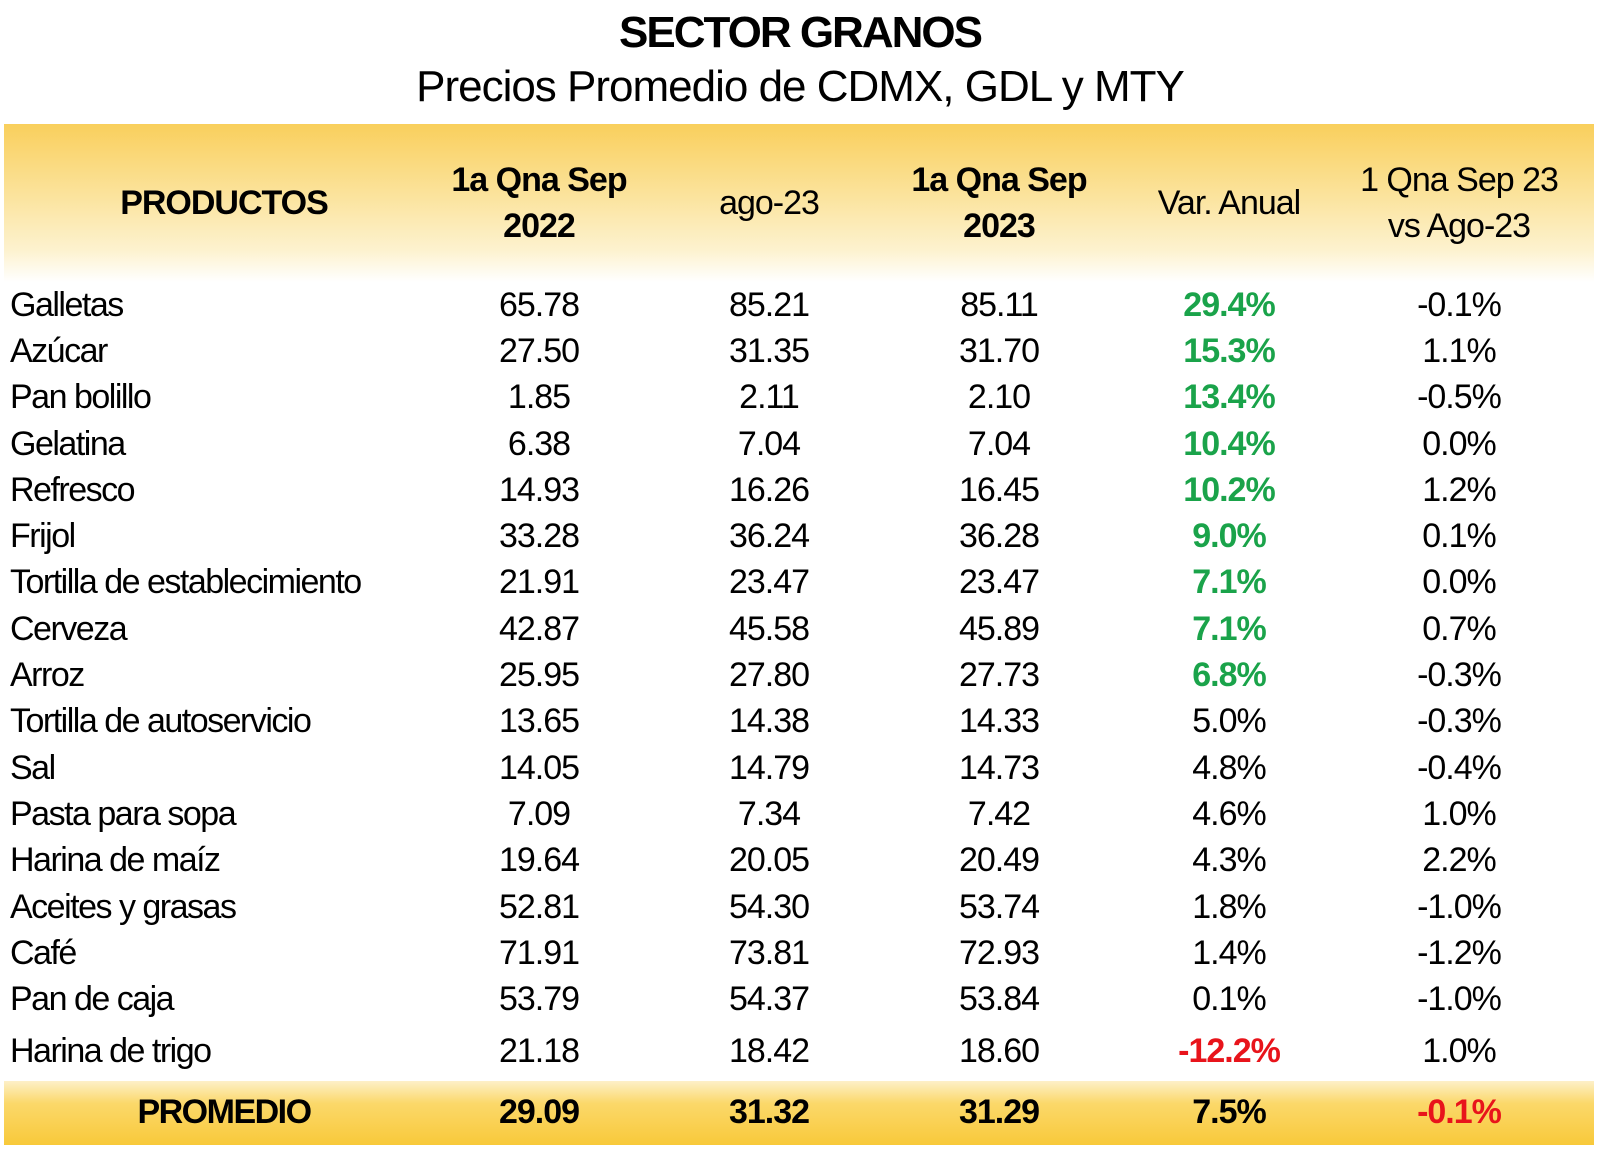 Image resolution: width=1600 pixels, height=1167 pixels. I want to click on product-name: Harina de trigo, so click(111, 1051).